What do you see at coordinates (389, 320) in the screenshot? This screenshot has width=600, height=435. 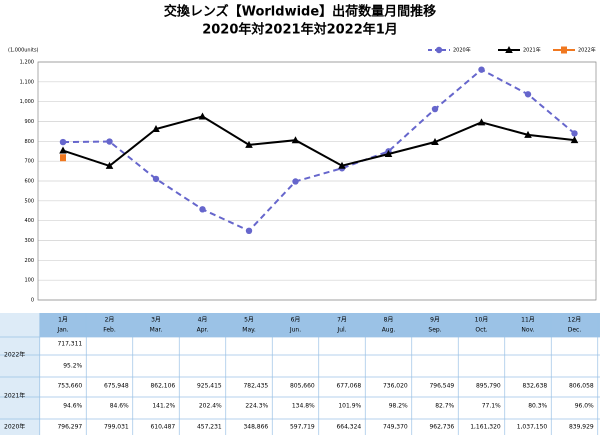 I see `x-tick-label: 8月` at bounding box center [389, 320].